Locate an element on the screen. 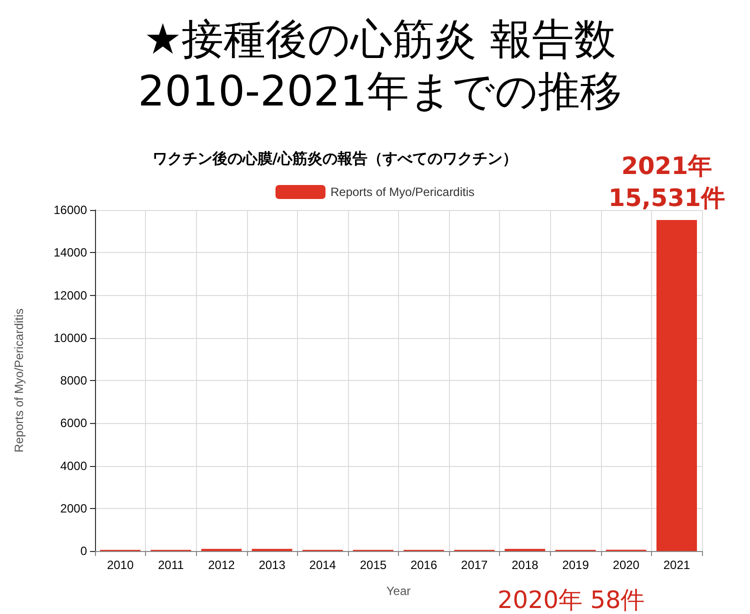 The image size is (750, 614). x-tick-label: 2019 is located at coordinates (576, 565).